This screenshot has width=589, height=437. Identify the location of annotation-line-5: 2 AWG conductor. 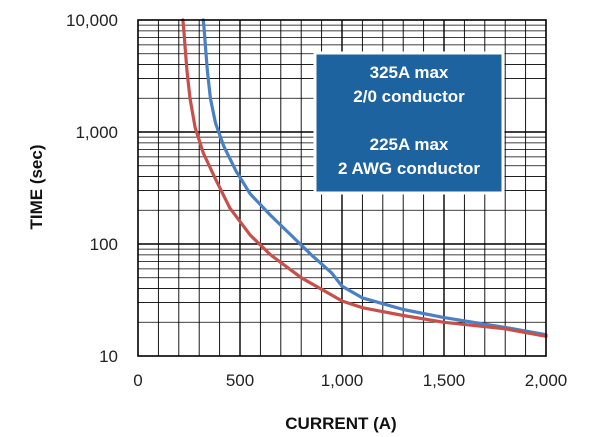
(409, 168).